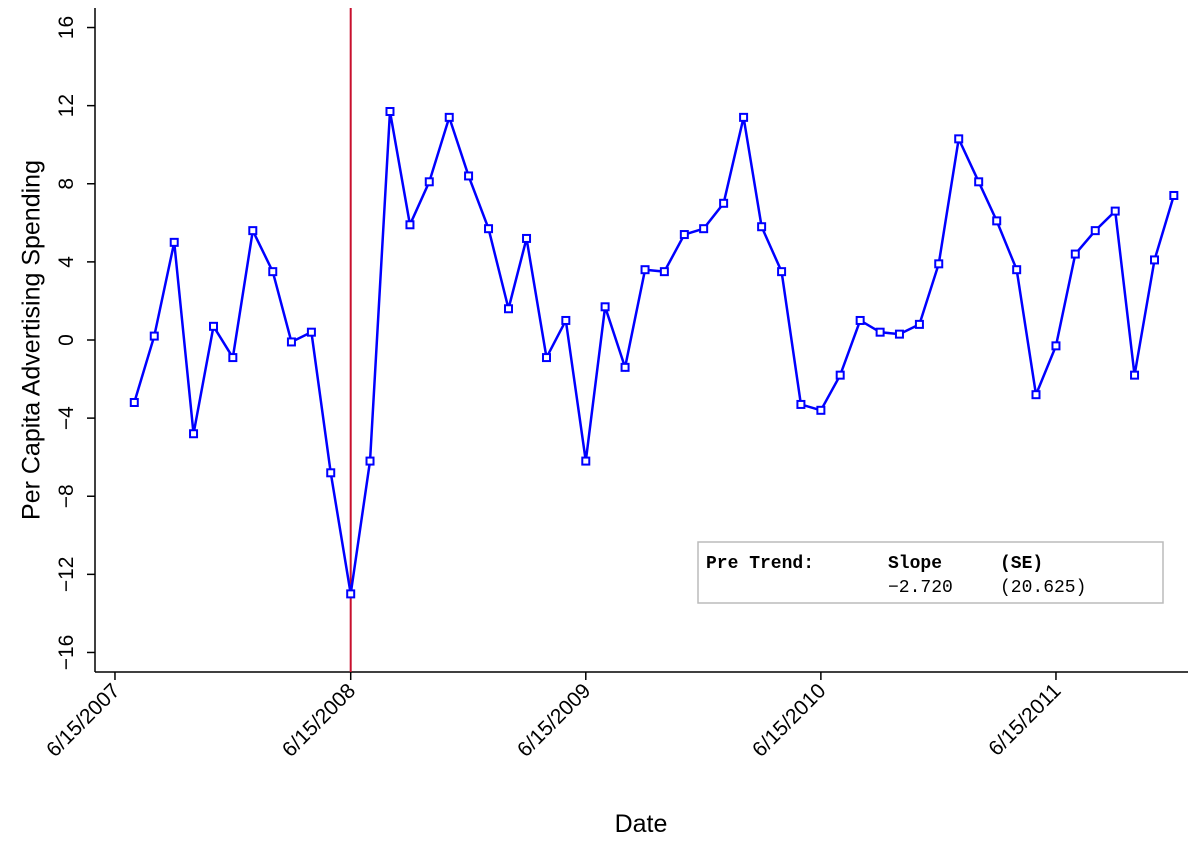 The height and width of the screenshot is (842, 1188). Describe the element at coordinates (319, 720) in the screenshot. I see `x-tick-label: 6/15/2008` at that location.